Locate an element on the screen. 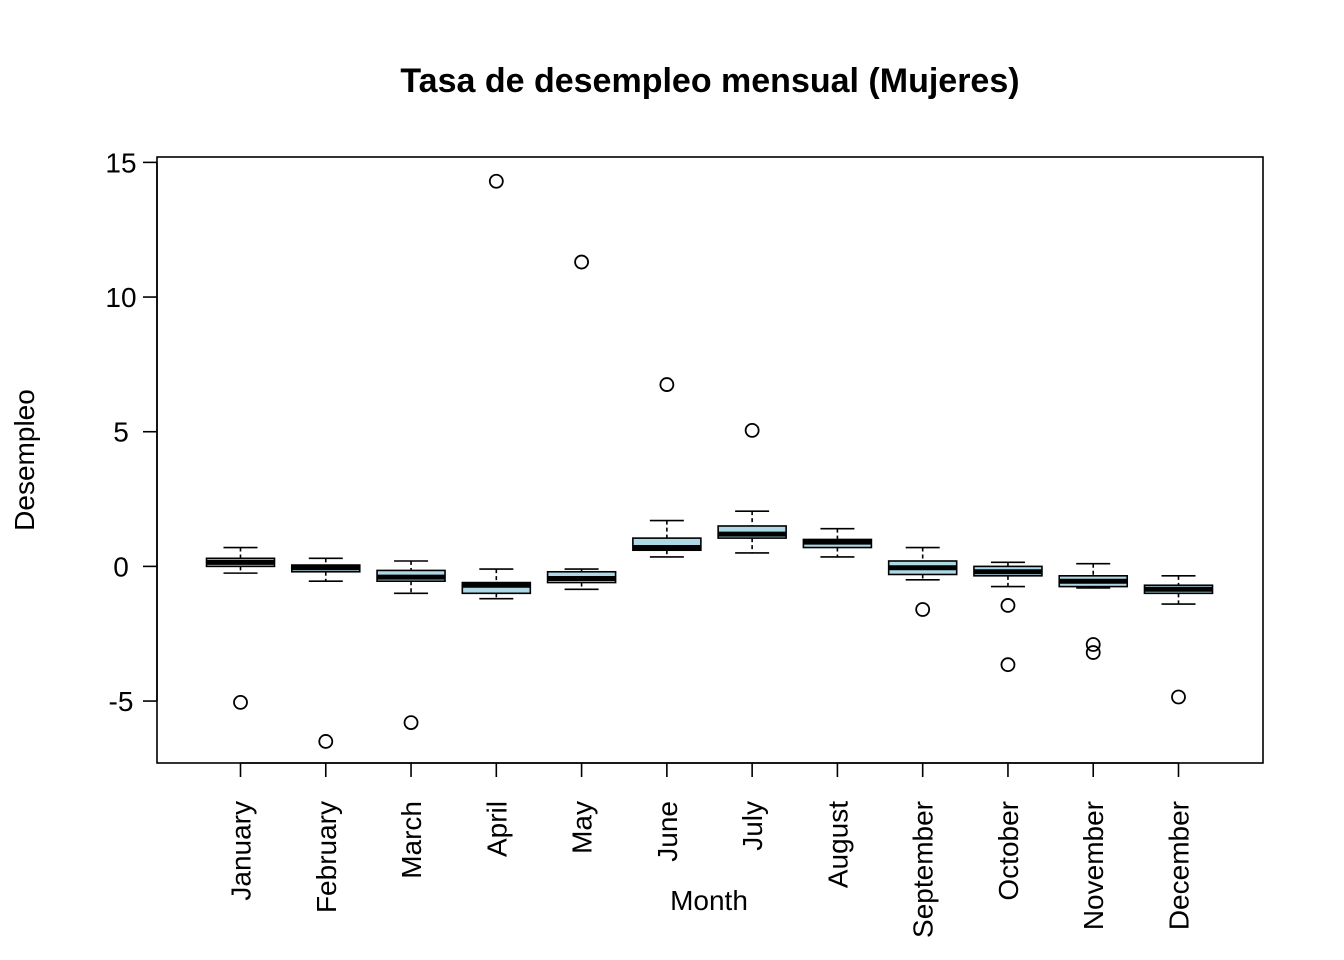 This screenshot has width=1344, height=960. y-axis-label: Desempleo is located at coordinates (24, 460).